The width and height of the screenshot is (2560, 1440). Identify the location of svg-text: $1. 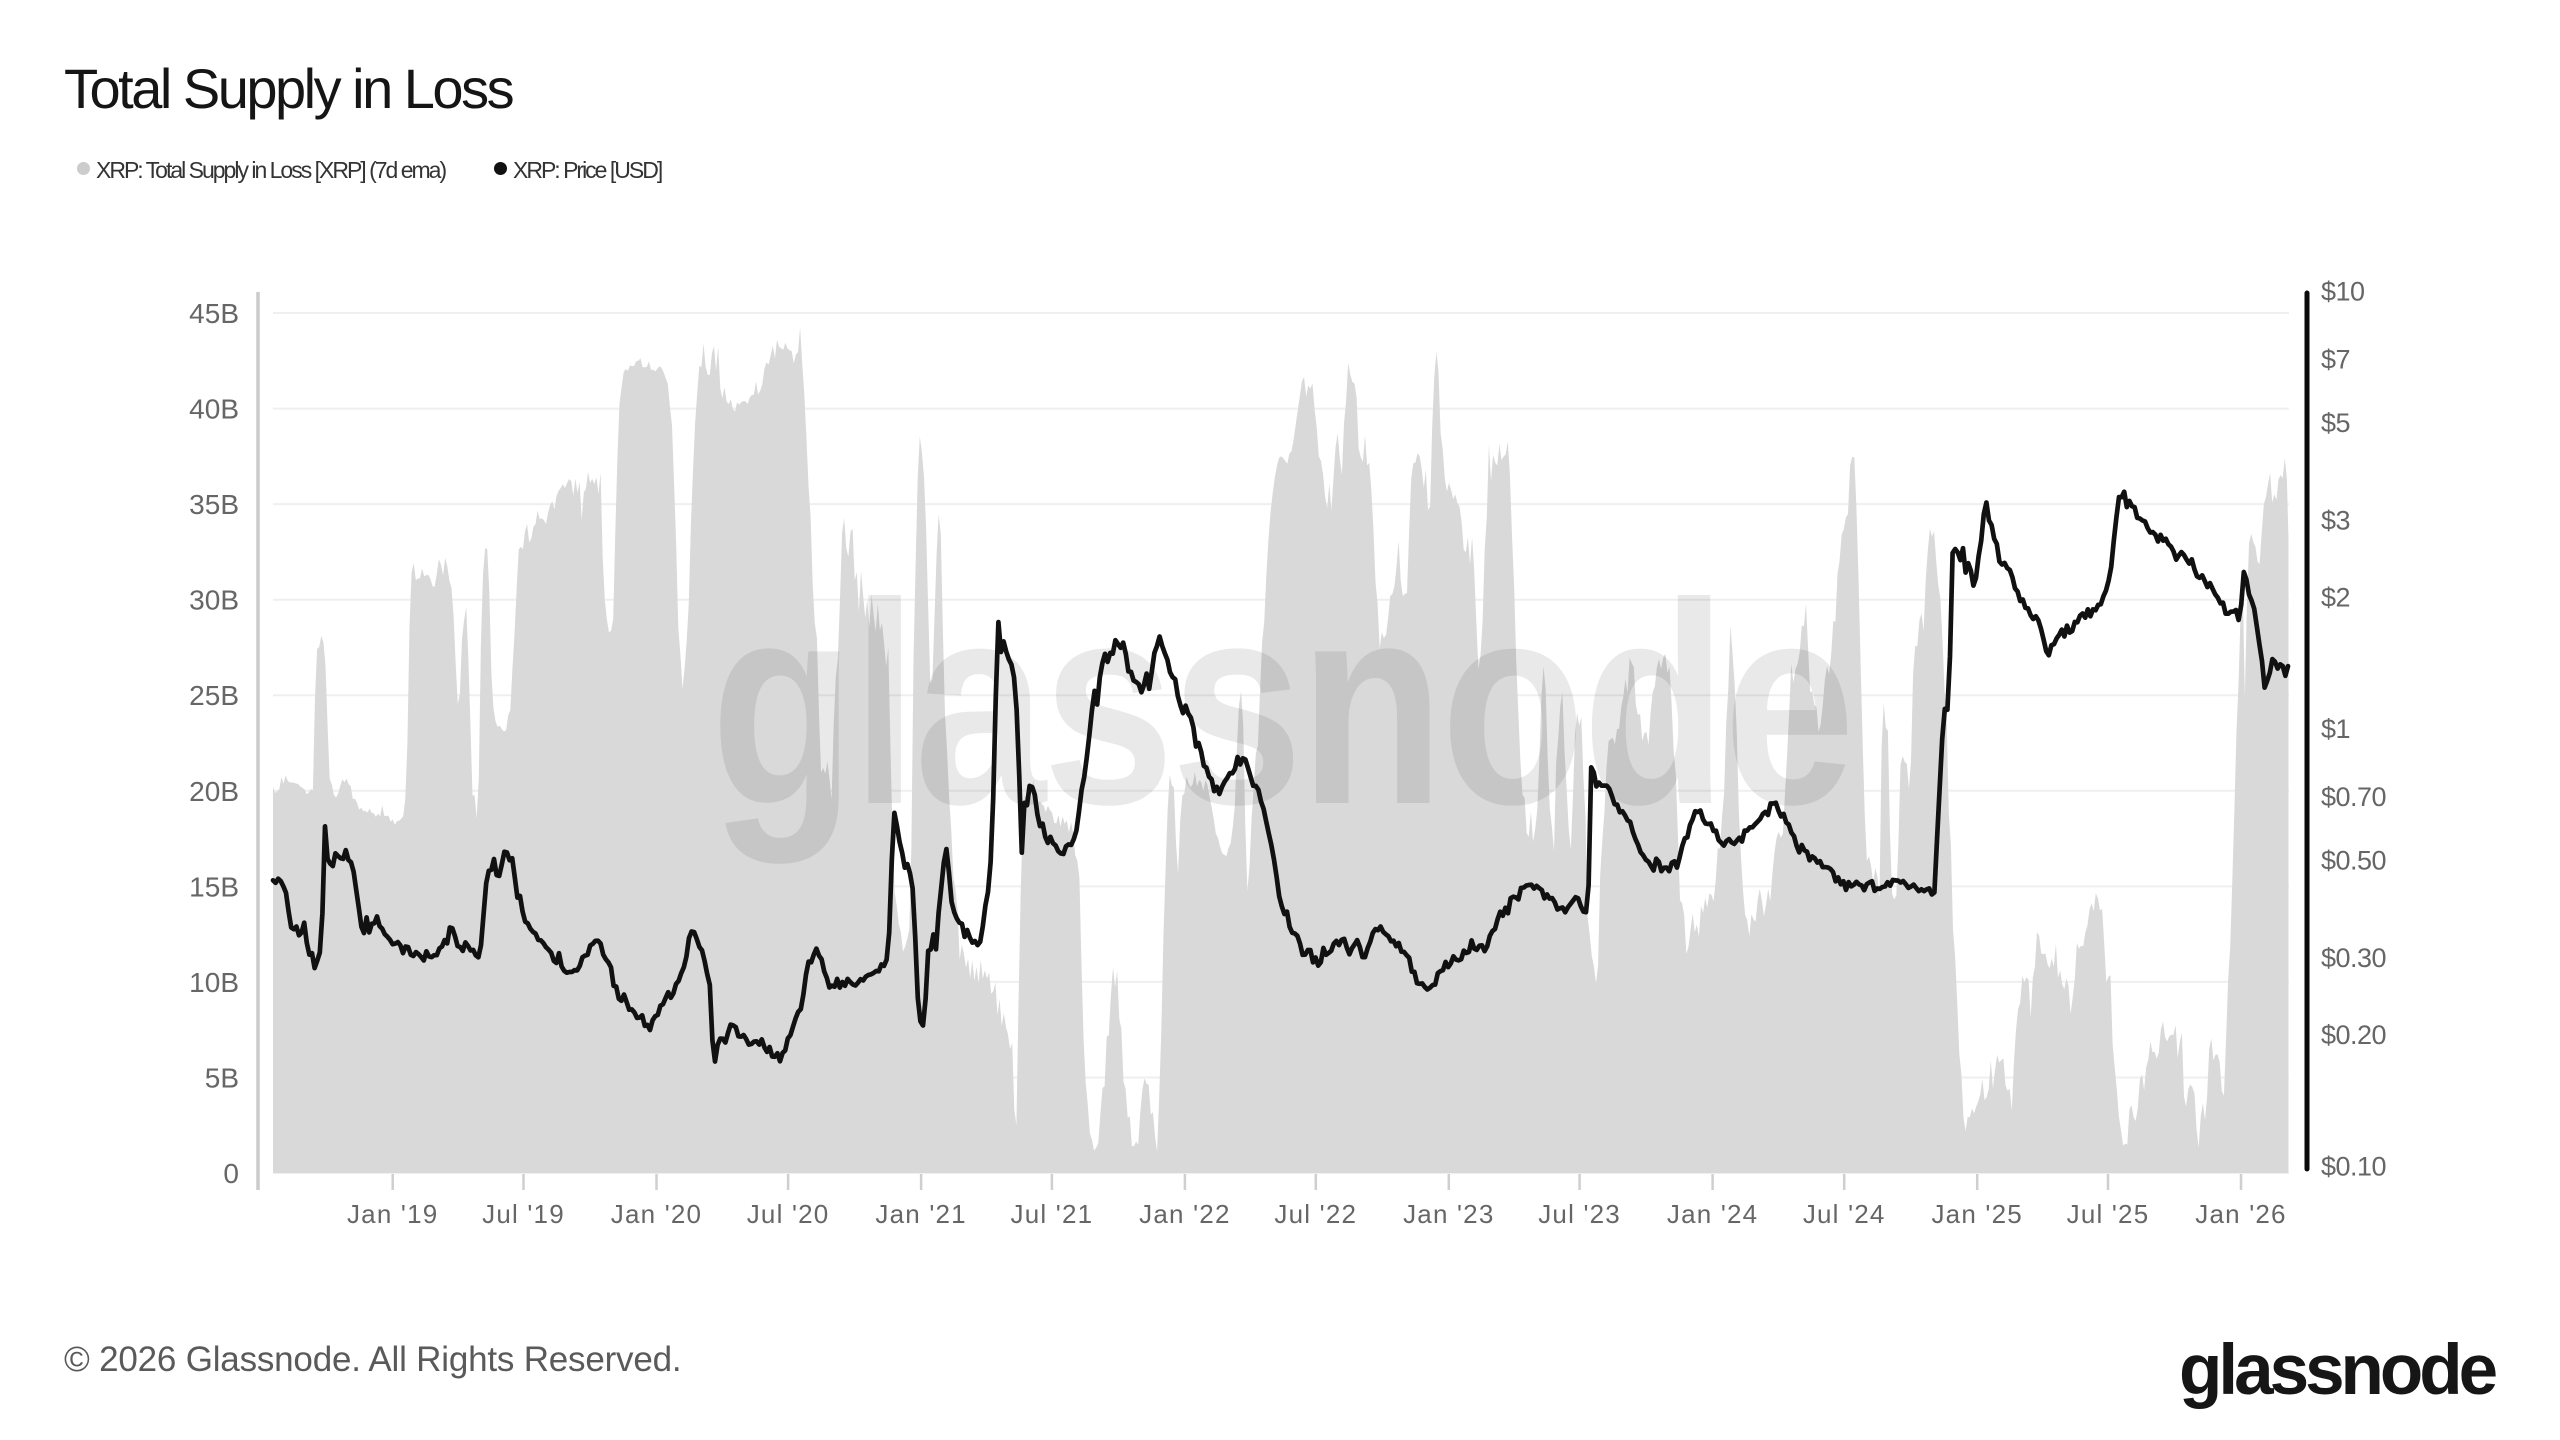
(2335, 729).